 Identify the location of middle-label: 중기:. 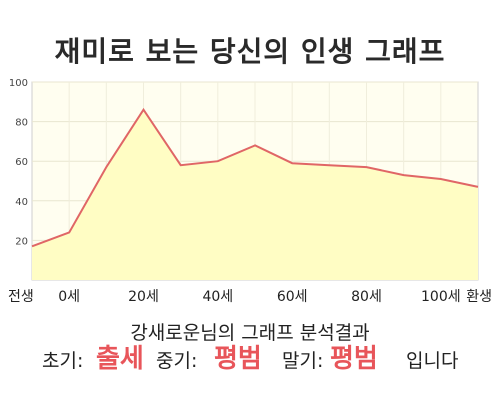
(177, 361).